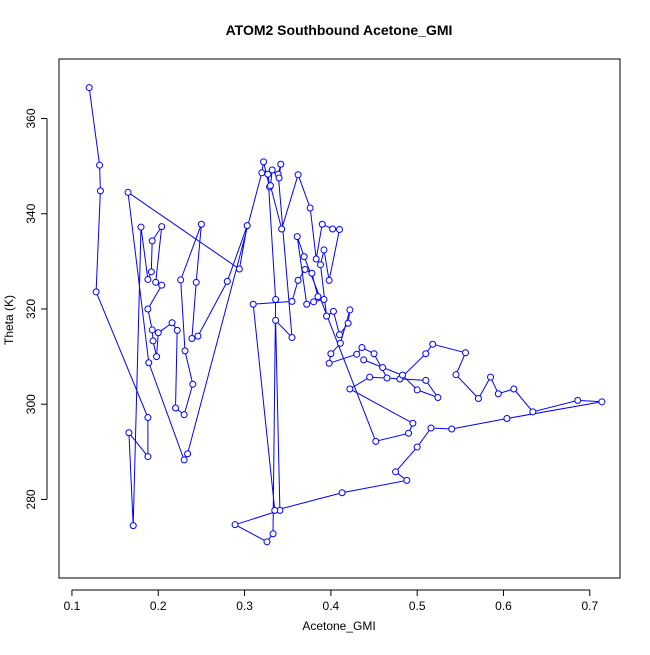  I want to click on x-tick-label: 0.1, so click(72, 606).